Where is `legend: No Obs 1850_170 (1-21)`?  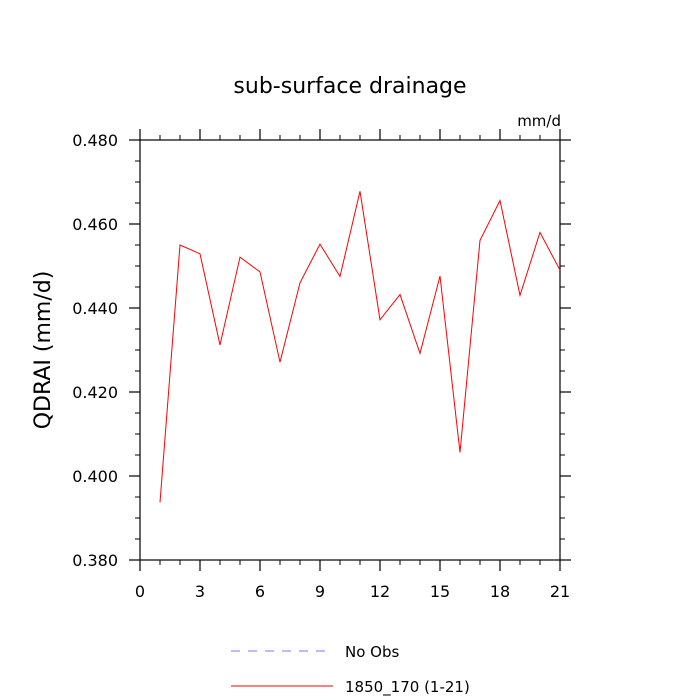 legend: No Obs 1850_170 (1-21) is located at coordinates (350, 670).